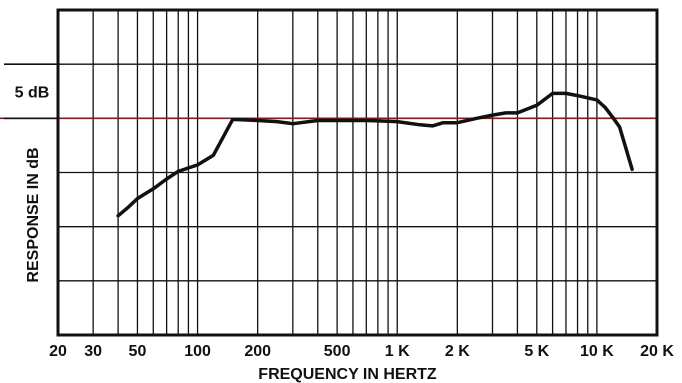  What do you see at coordinates (93, 351) in the screenshot?
I see `x-tick-label: 30` at bounding box center [93, 351].